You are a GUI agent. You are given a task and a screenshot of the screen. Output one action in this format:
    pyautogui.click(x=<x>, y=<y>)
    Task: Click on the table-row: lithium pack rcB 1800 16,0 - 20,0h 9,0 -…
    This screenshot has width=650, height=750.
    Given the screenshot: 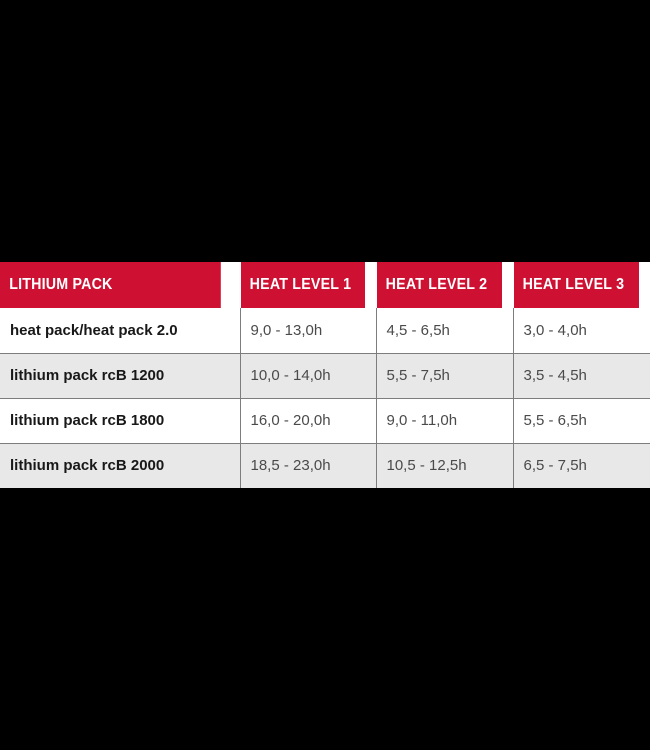 What is the action you would take?
    pyautogui.click(x=325, y=421)
    